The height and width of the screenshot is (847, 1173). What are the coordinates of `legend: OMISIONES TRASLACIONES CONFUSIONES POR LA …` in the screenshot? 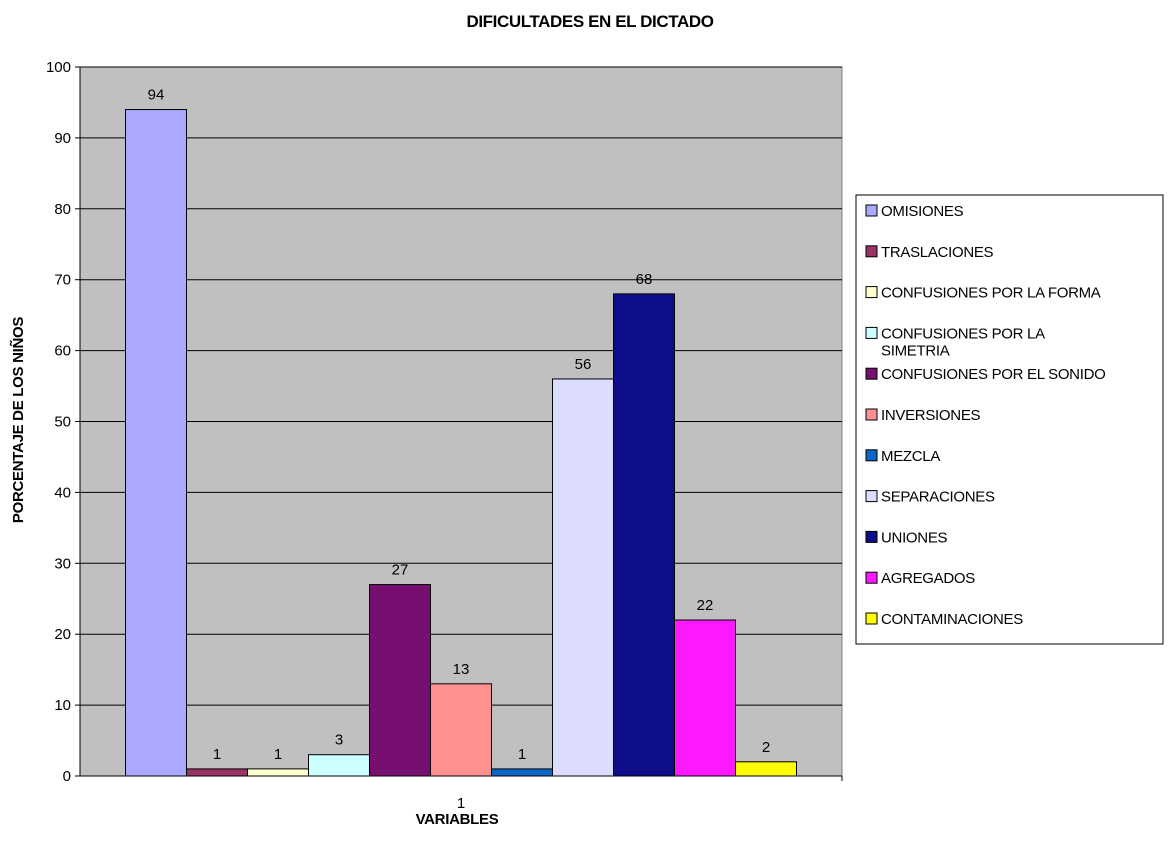 It's located at (1009, 419).